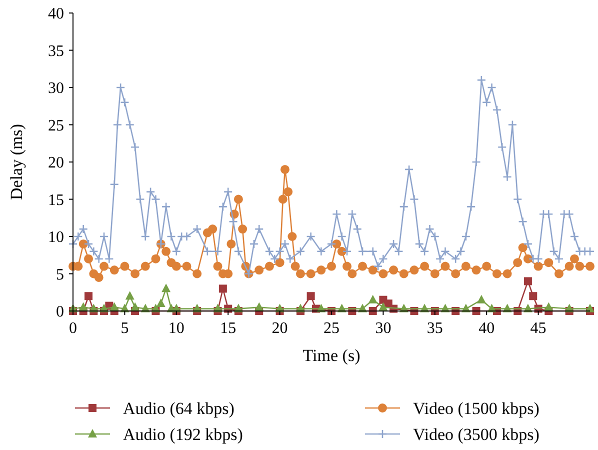  Describe the element at coordinates (56, 14) in the screenshot. I see `y-tick-label: 40` at that location.